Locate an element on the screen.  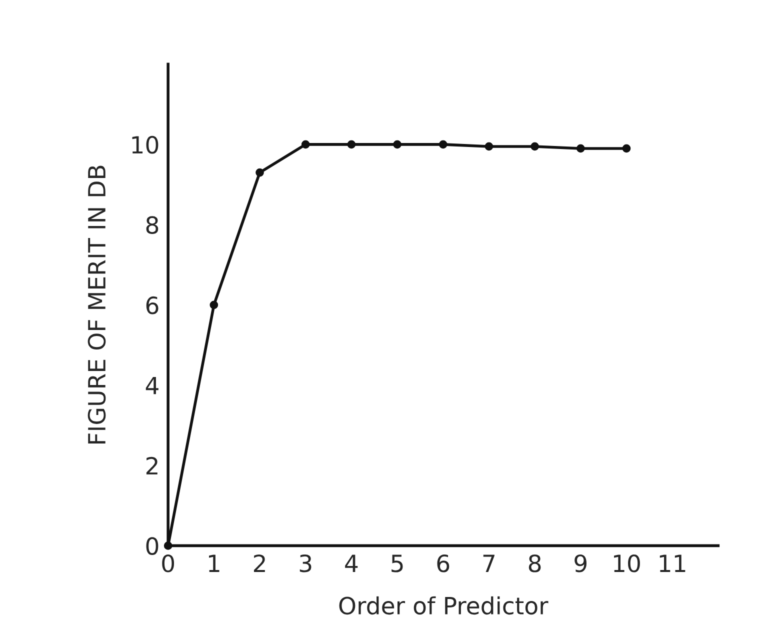
x-tick-label: 2 is located at coordinates (259, 563).